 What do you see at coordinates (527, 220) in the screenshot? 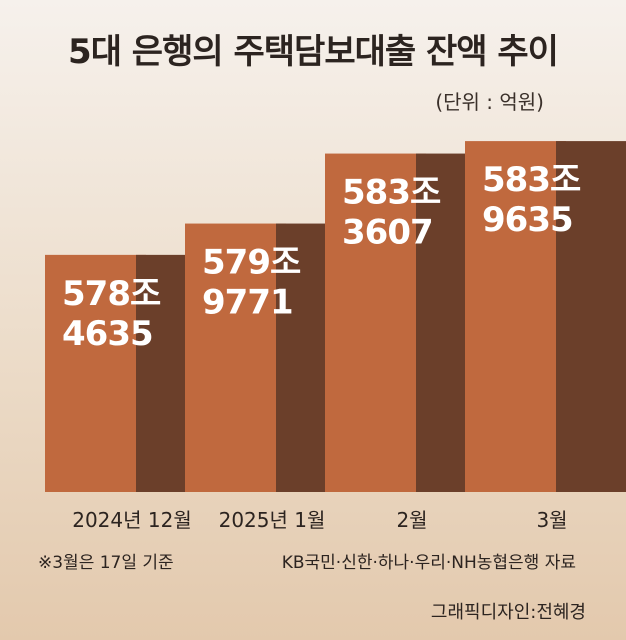
I see `bar-4-value-label-2: 9635` at bounding box center [527, 220].